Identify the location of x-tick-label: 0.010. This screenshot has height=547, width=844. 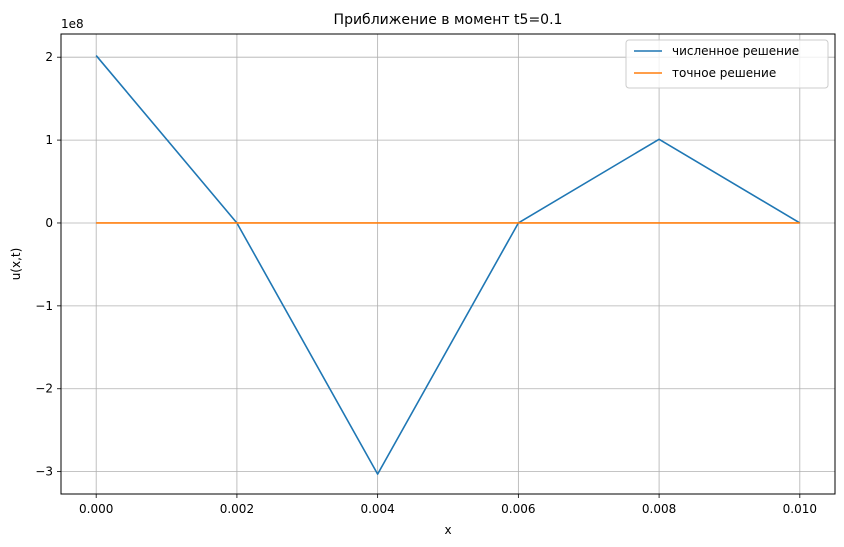
(800, 509).